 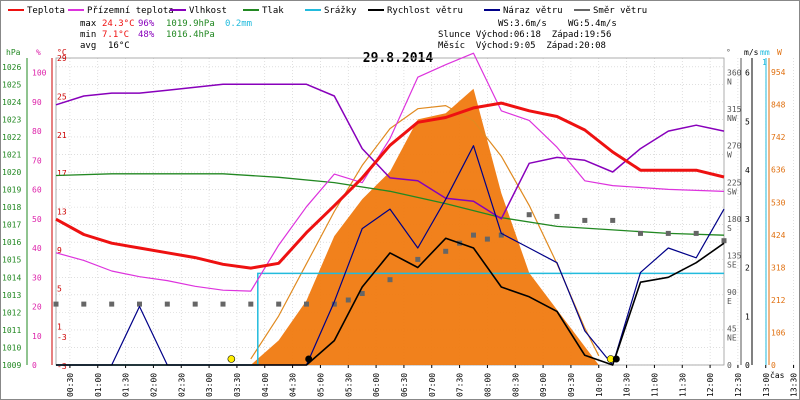 I want to click on axis-hpa-tick: 1013, so click(x=11, y=295).